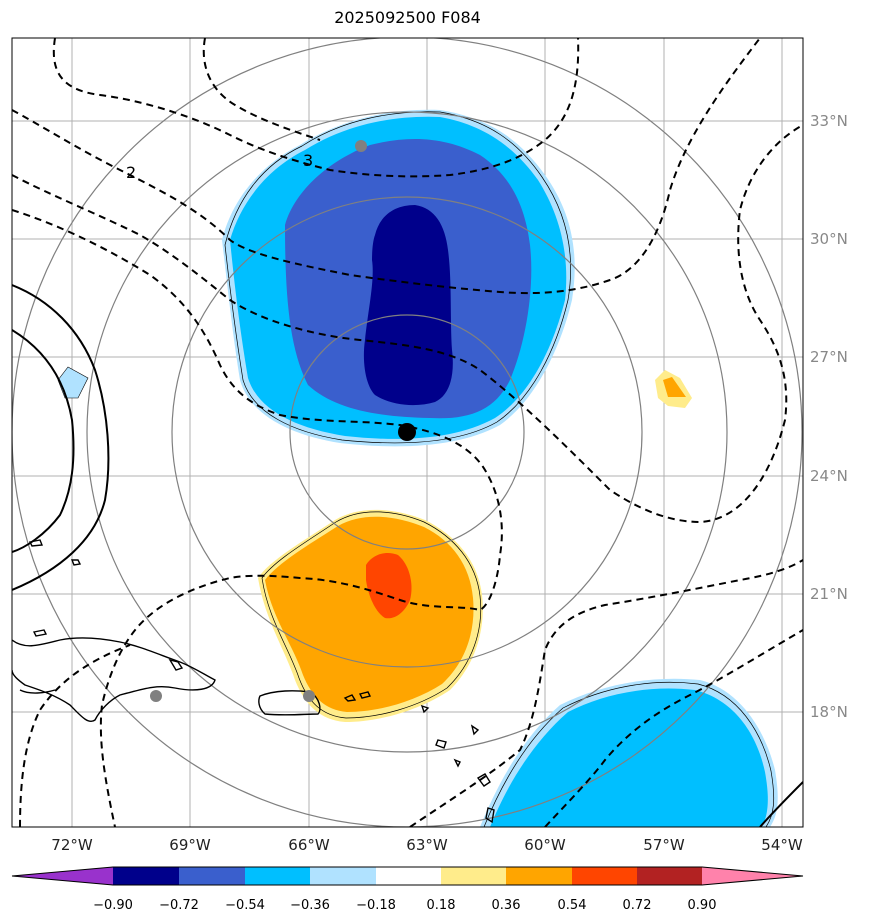  Describe the element at coordinates (782, 845) in the screenshot. I see `lon-tick-label: 54°W` at that location.